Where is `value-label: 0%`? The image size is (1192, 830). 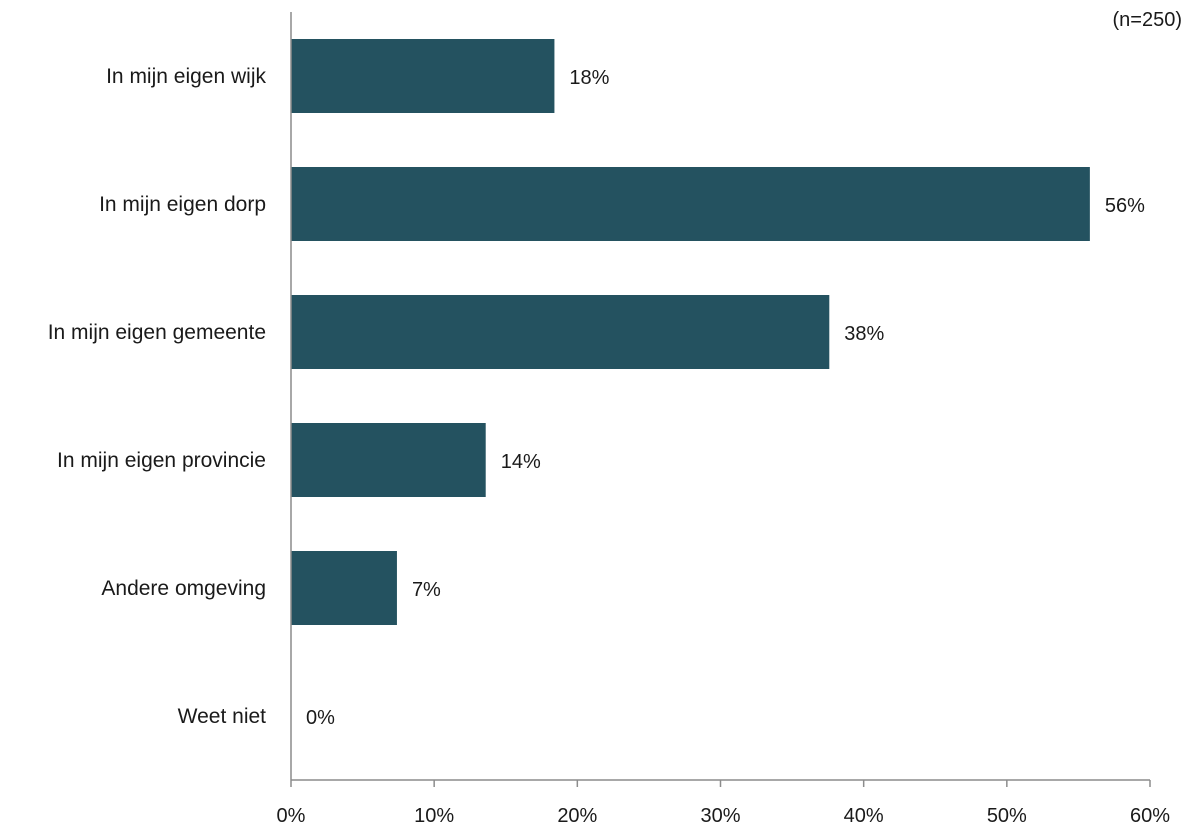
value-label: 0% is located at coordinates (320, 718).